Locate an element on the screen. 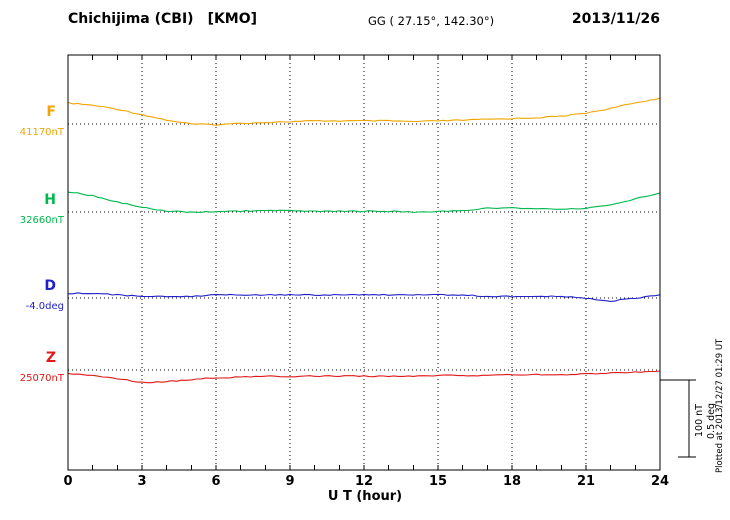 The height and width of the screenshot is (520, 730). trace-d is located at coordinates (364, 297).